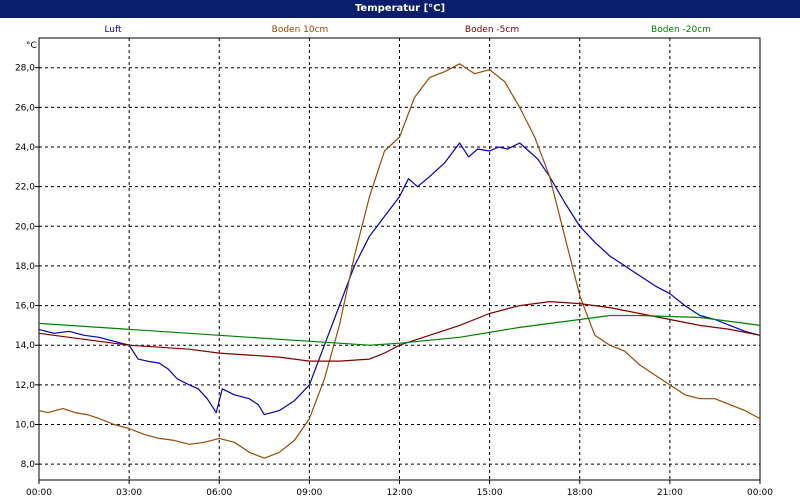  I want to click on x-tick-time-label: 12:00, so click(400, 493).